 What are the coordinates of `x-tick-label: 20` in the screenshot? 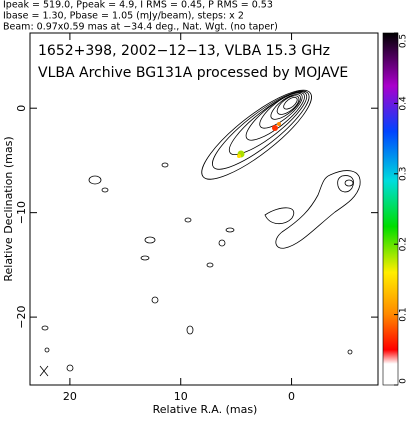 It's located at (70, 396).